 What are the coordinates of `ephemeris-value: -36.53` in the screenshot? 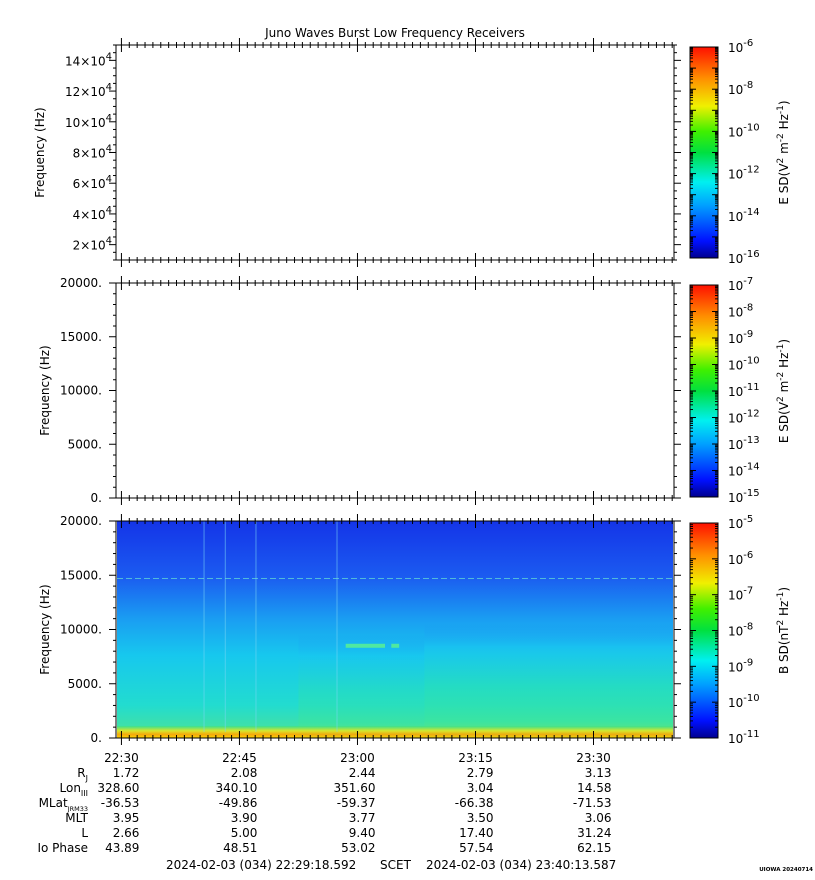 It's located at (120, 803).